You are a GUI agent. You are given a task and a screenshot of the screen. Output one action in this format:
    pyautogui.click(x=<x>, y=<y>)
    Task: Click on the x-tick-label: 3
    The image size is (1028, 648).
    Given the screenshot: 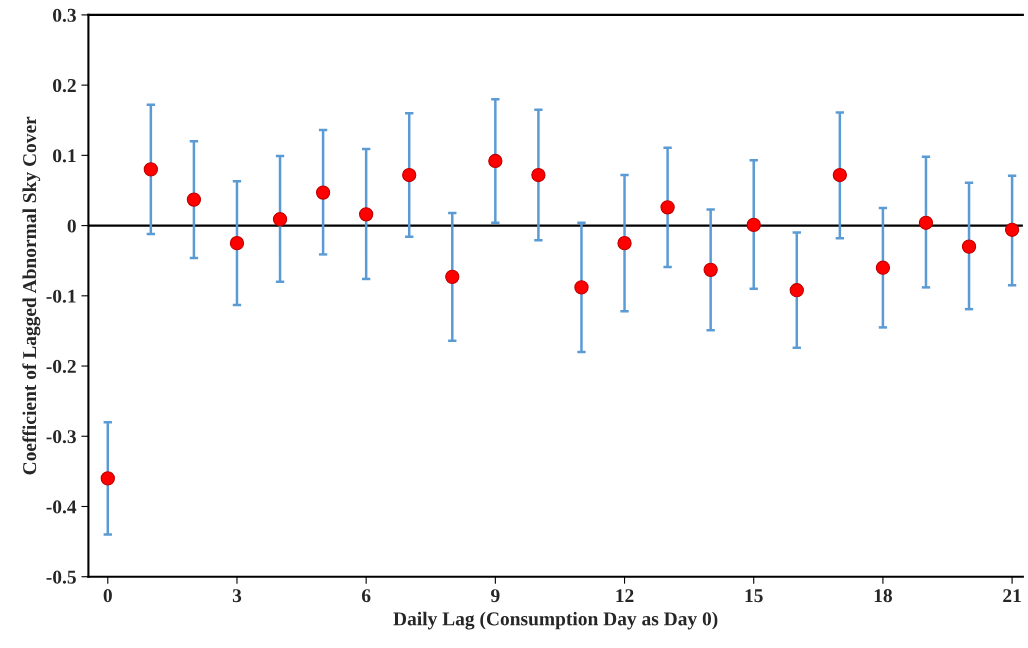 What is the action you would take?
    pyautogui.click(x=237, y=596)
    